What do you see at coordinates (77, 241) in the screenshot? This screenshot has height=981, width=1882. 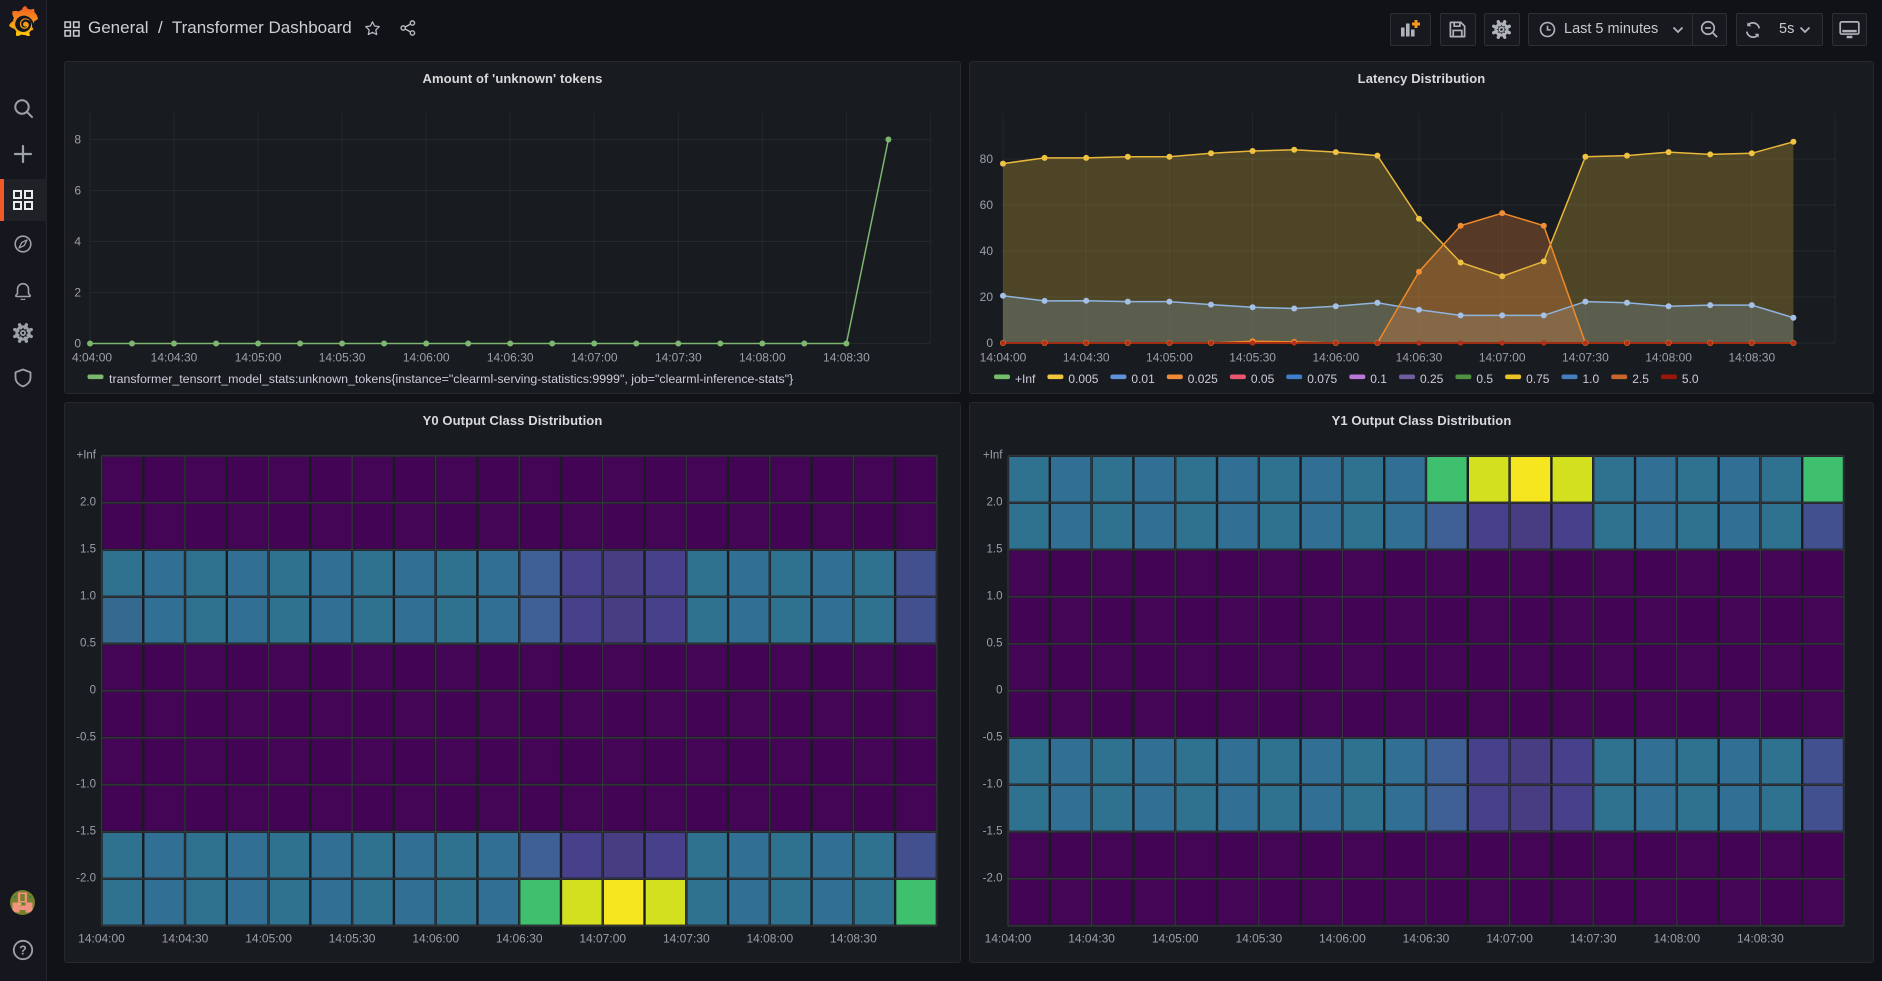 I see `svg-text: 4` at bounding box center [77, 241].